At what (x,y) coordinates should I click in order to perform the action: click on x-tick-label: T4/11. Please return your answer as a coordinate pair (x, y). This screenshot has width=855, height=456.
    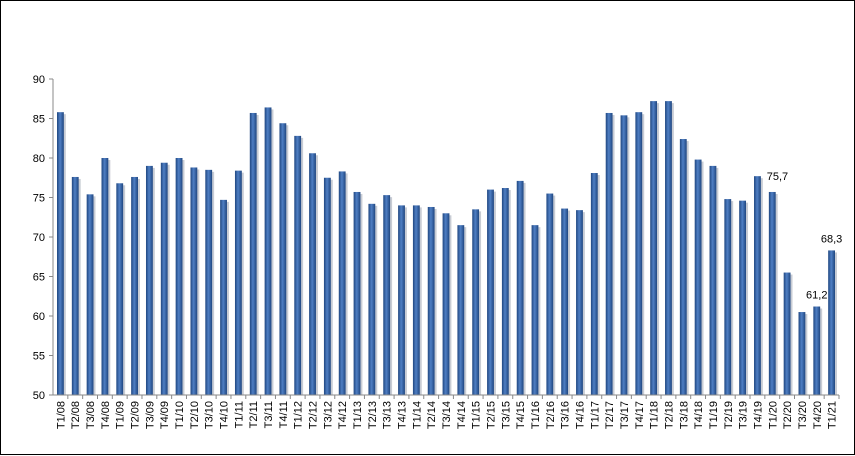
    Looking at the image, I should click on (284, 414).